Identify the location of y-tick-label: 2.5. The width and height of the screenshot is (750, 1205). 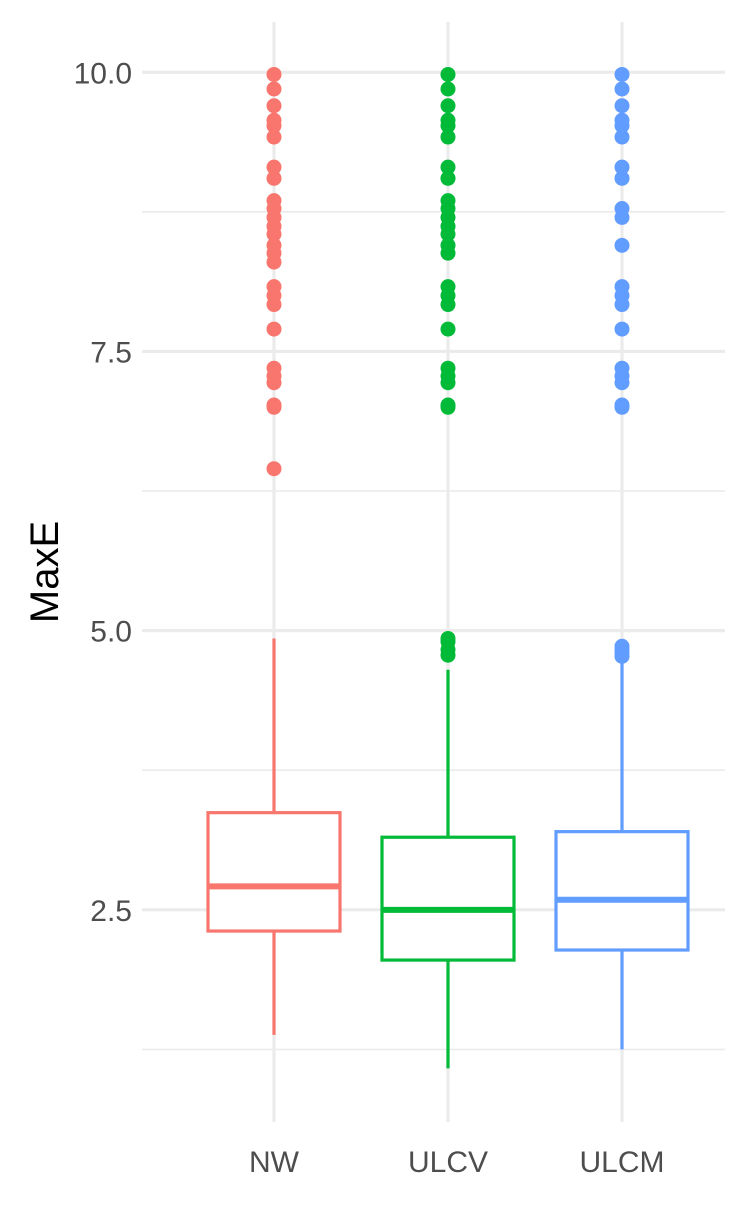
(111, 911).